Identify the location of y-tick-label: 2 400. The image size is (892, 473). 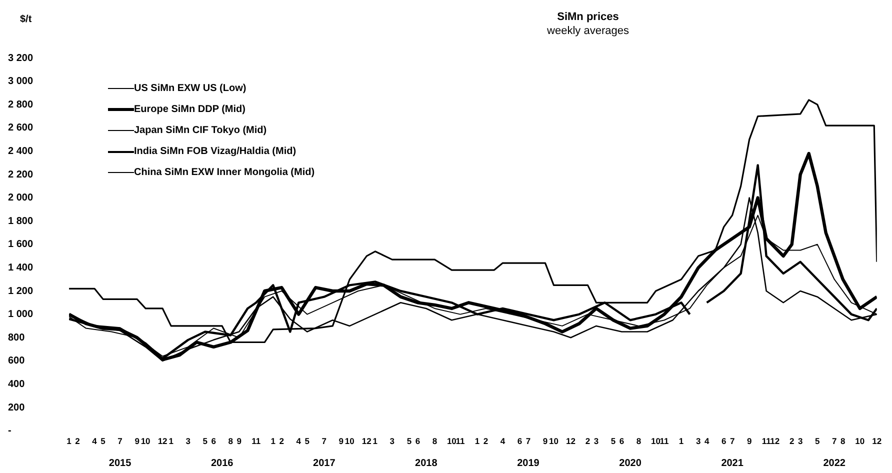
(21, 151).